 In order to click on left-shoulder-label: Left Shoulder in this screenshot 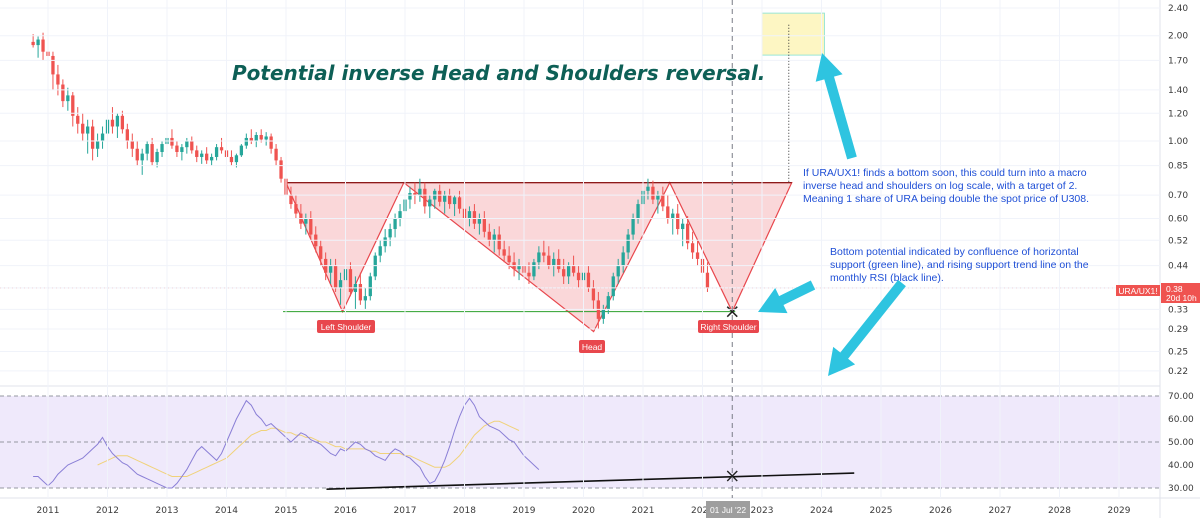, I will do `click(346, 326)`.